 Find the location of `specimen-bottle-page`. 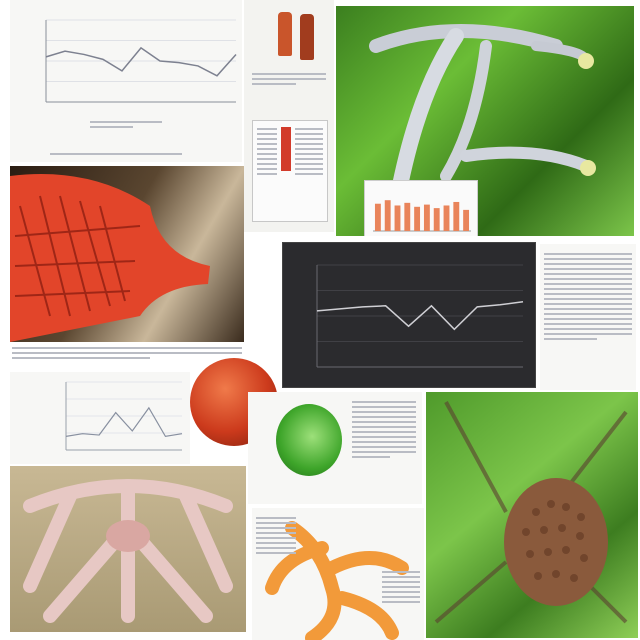

specimen-bottle-page is located at coordinates (289, 116).